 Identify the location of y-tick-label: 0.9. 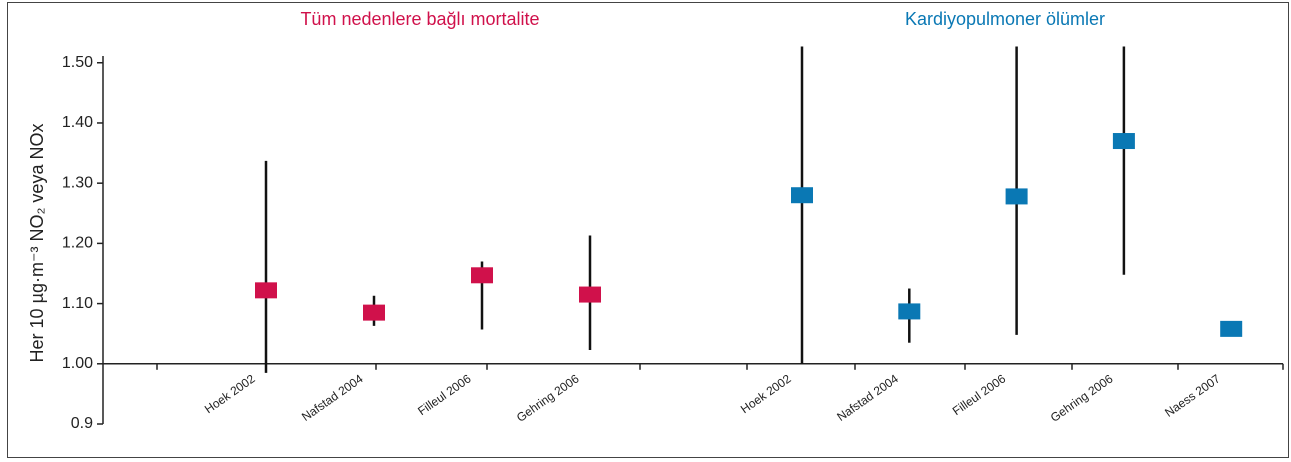
(82, 423).